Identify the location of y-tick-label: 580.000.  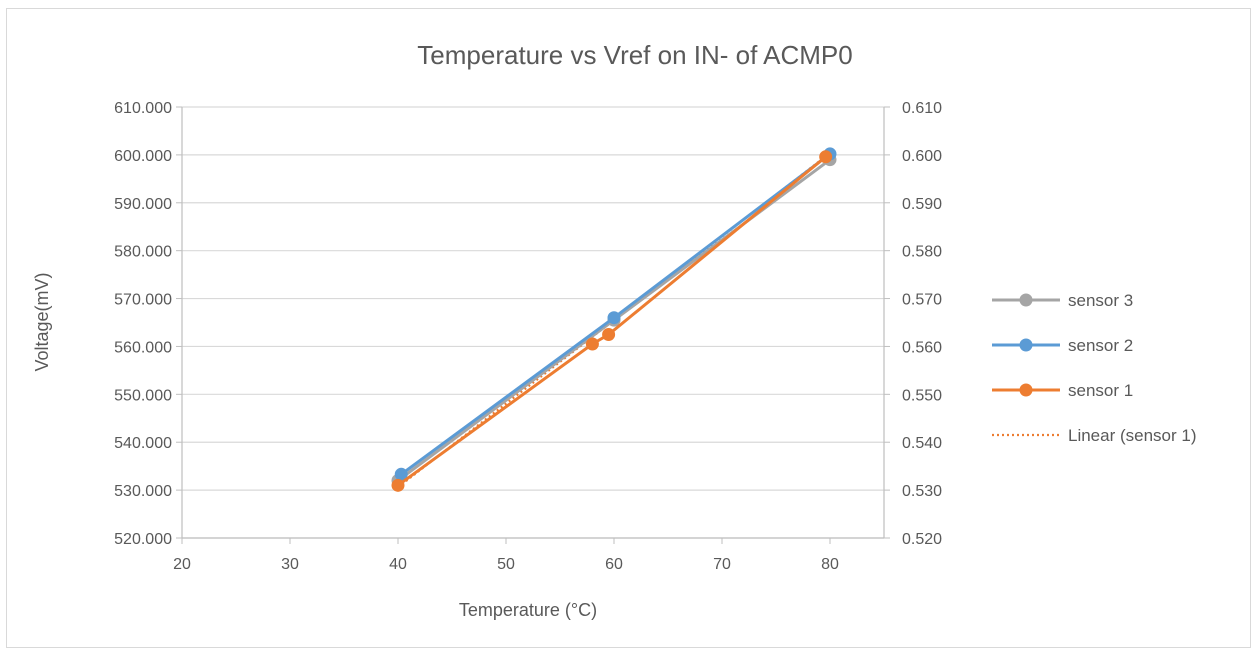
(143, 252).